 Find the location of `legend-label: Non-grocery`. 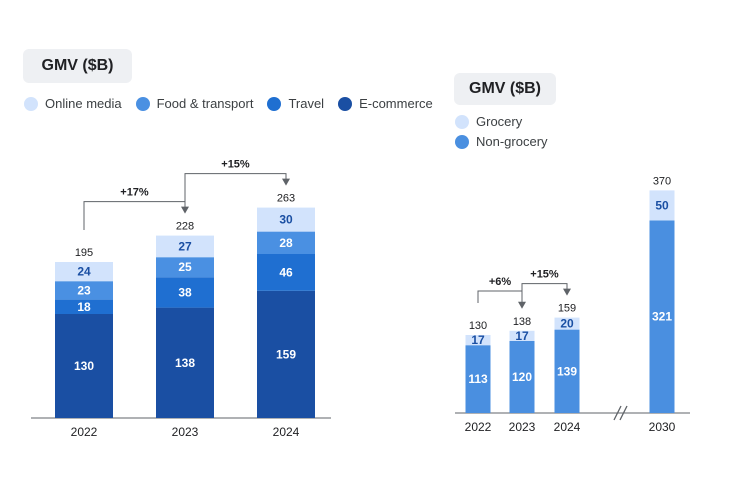

legend-label: Non-grocery is located at coordinates (512, 141).